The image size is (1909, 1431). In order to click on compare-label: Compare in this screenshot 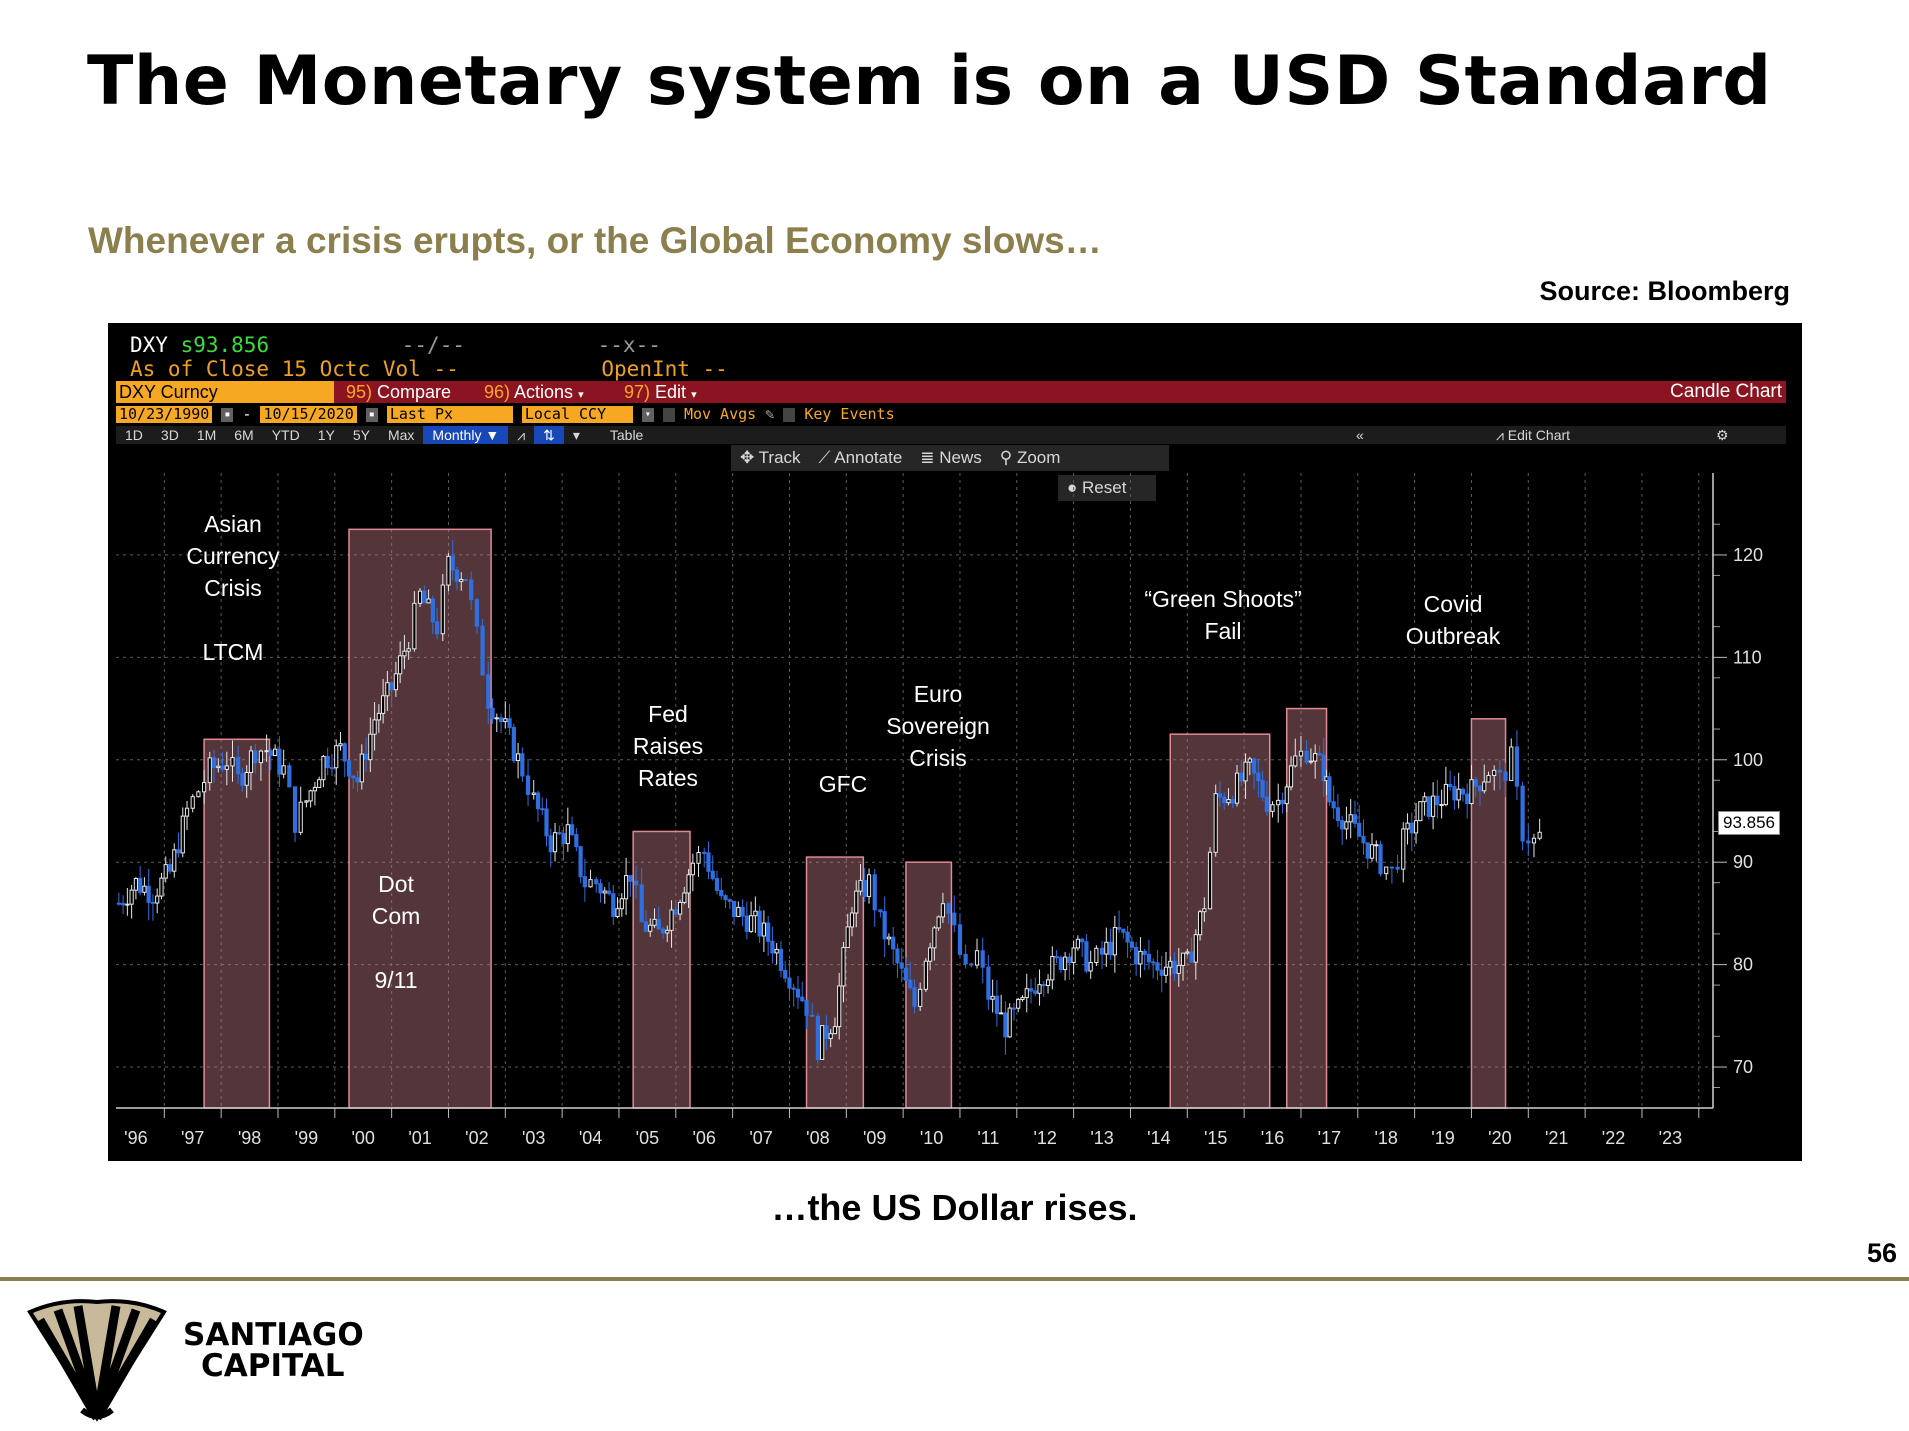, I will do `click(414, 392)`.